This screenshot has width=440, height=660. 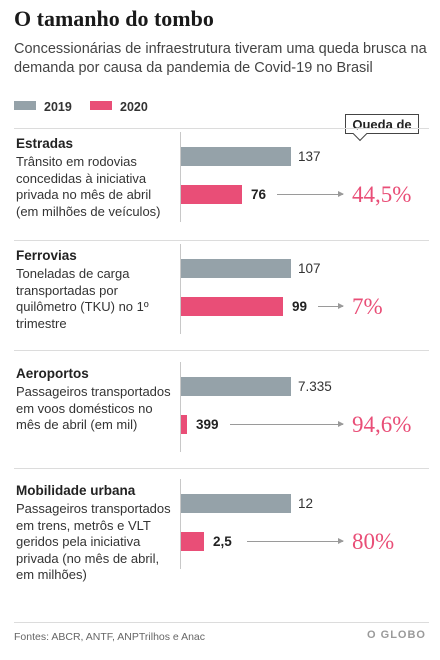 What do you see at coordinates (259, 194) in the screenshot?
I see `value-label-2020: 76` at bounding box center [259, 194].